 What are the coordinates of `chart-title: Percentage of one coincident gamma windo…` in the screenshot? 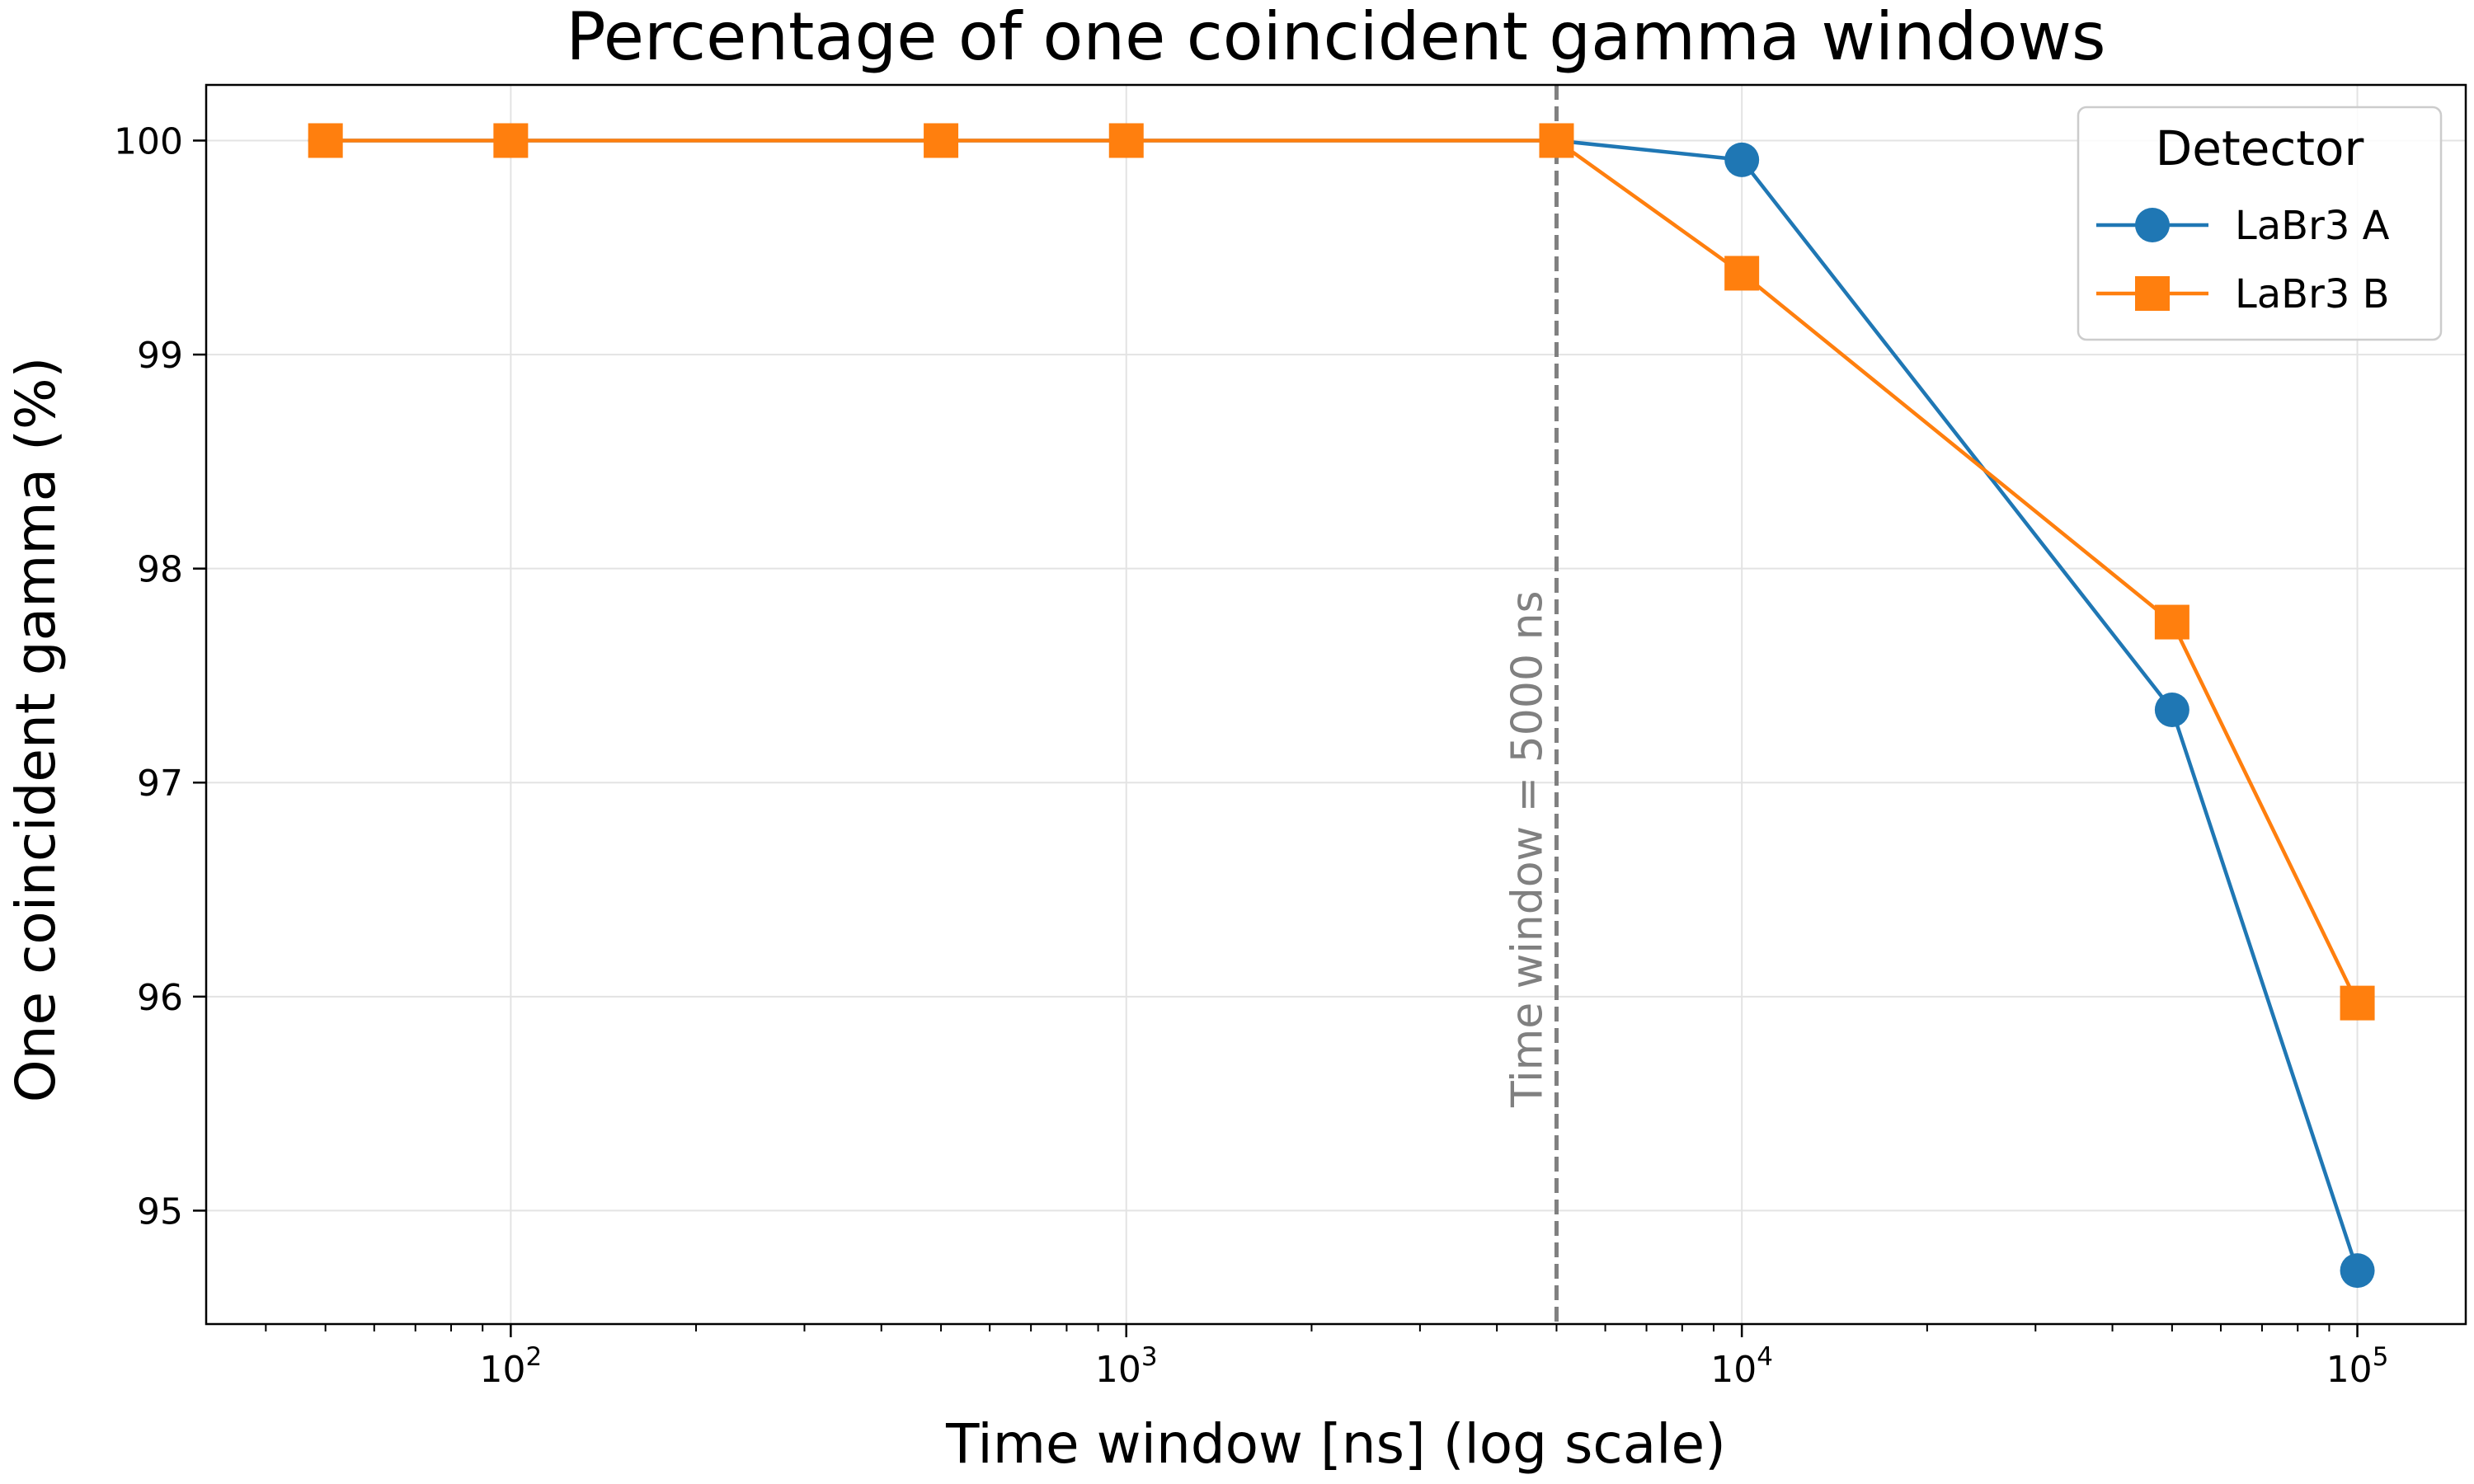 It's located at (1335, 37).